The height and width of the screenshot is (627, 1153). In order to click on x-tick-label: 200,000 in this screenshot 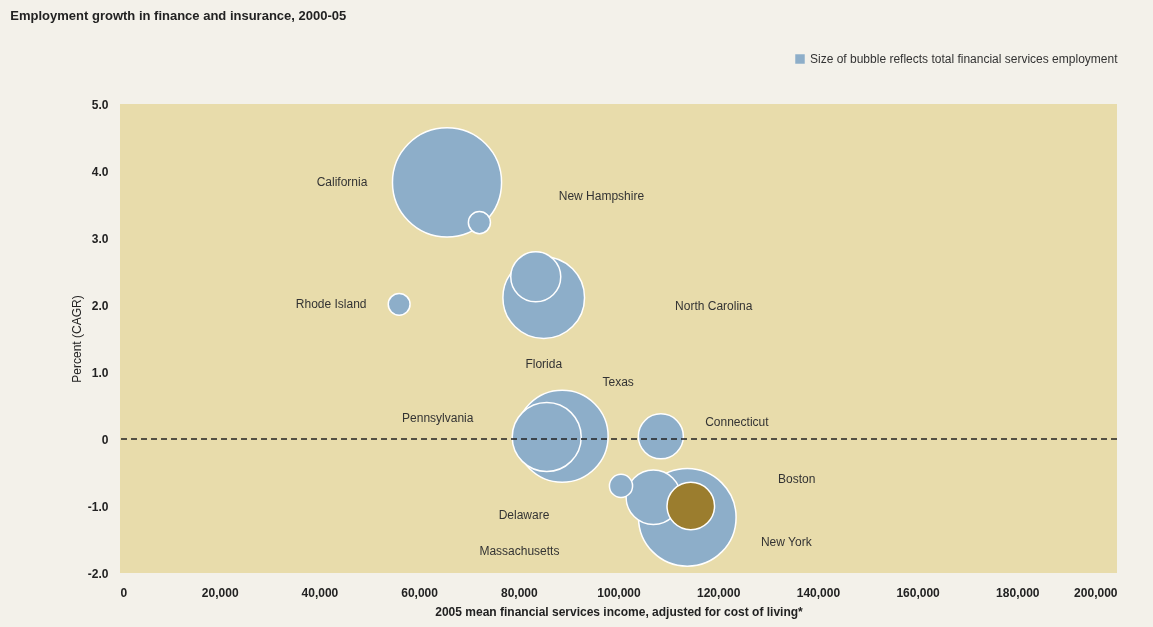, I will do `click(1096, 592)`.